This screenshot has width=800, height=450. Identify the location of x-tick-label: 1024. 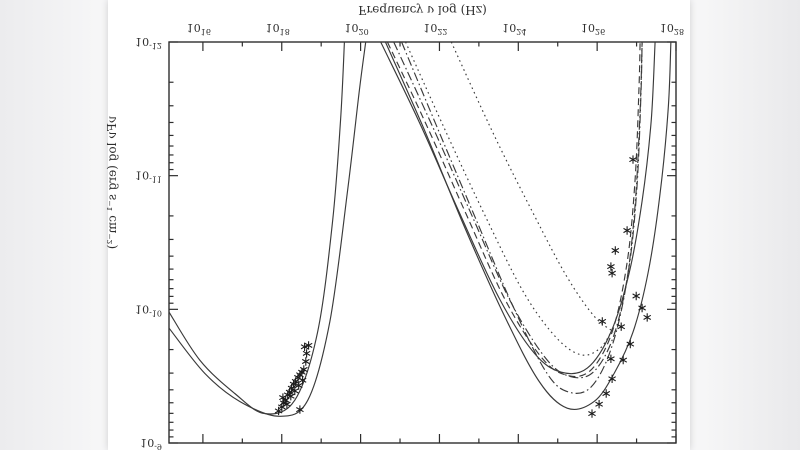
(514, 28).